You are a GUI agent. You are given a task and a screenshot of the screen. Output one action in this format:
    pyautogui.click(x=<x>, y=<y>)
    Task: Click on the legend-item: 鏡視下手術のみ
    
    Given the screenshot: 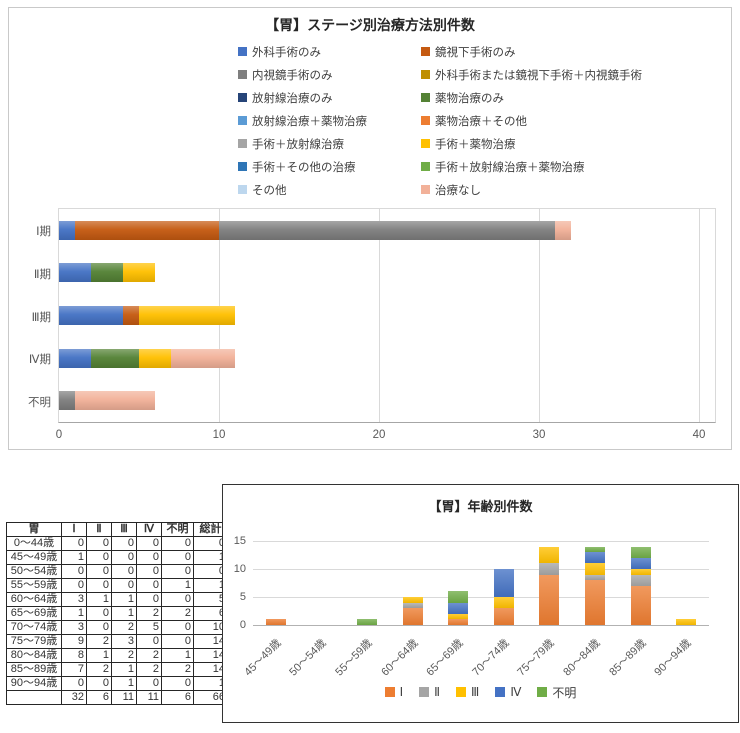 What is the action you would take?
    pyautogui.click(x=531, y=51)
    